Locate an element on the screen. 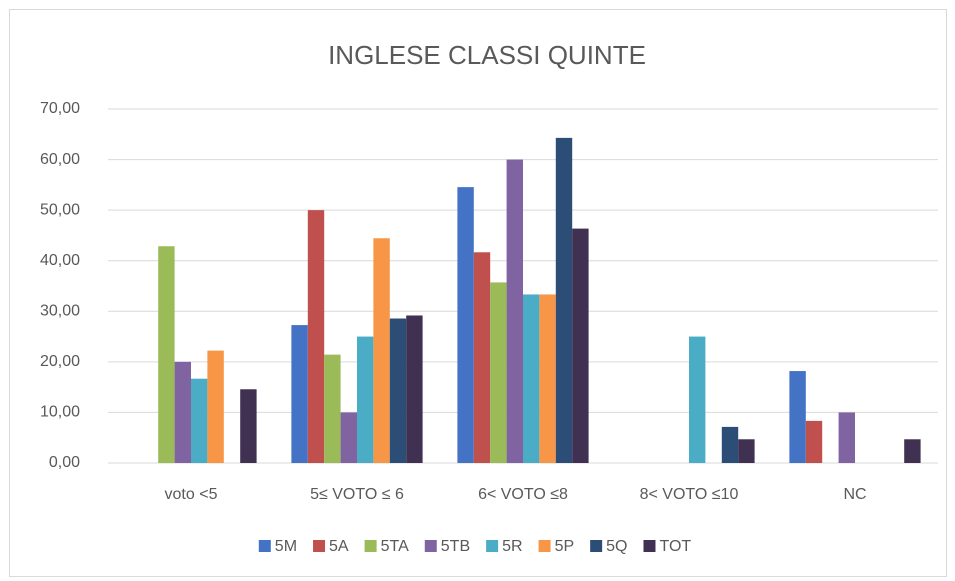  y-tick-label: 40,00 is located at coordinates (60, 260).